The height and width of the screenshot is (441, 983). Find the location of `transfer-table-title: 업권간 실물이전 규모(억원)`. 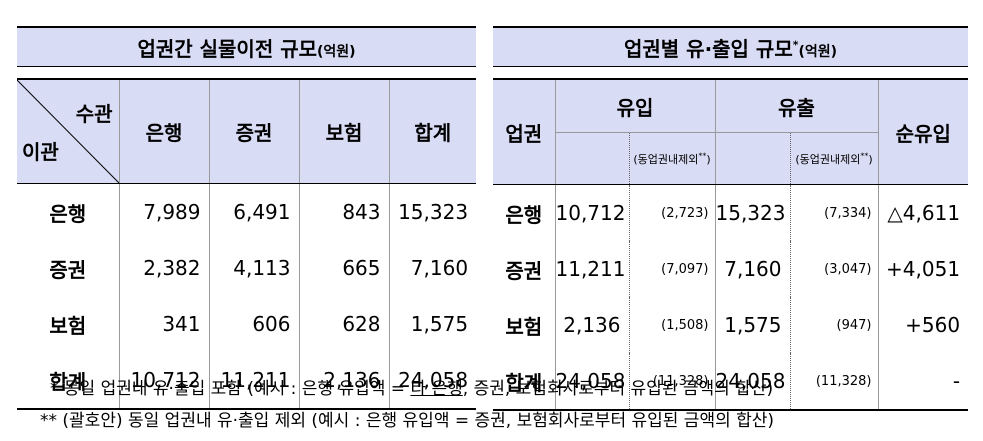

transfer-table-title: 업권간 실물이전 규모(억원) is located at coordinates (247, 46).